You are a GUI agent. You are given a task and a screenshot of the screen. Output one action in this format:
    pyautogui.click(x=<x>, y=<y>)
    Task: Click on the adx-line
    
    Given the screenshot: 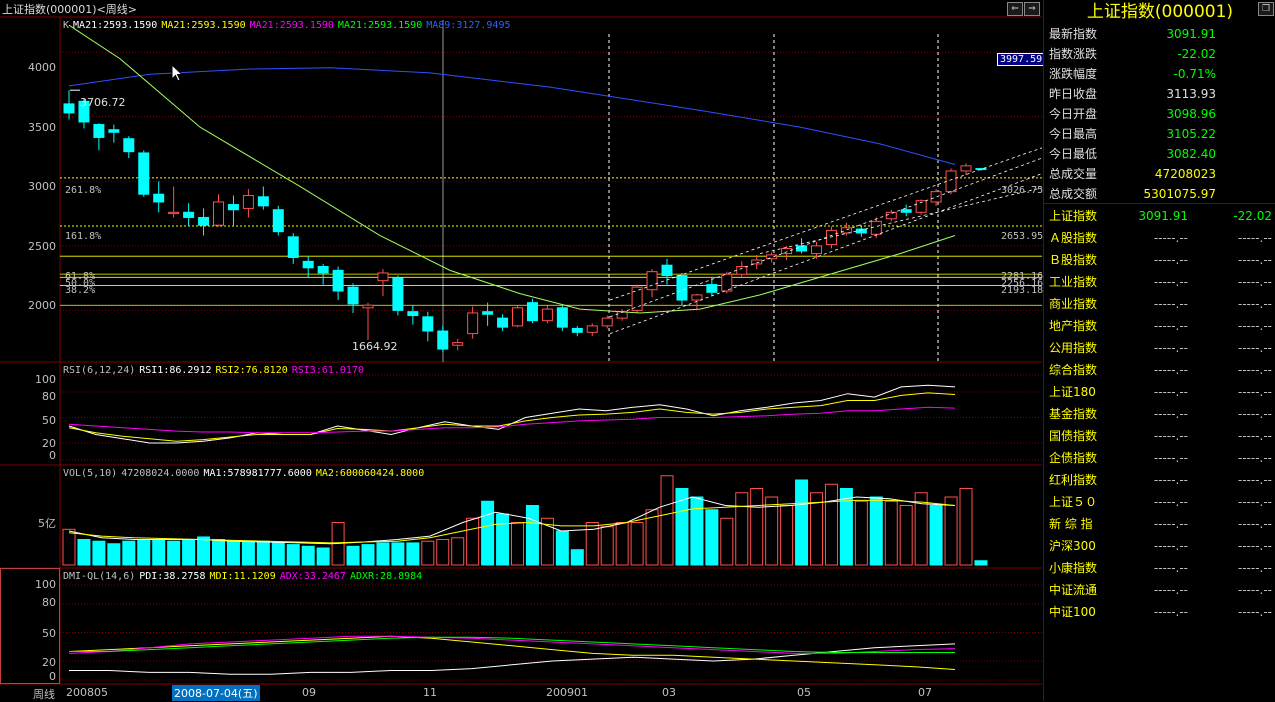 What is the action you would take?
    pyautogui.click(x=512, y=644)
    